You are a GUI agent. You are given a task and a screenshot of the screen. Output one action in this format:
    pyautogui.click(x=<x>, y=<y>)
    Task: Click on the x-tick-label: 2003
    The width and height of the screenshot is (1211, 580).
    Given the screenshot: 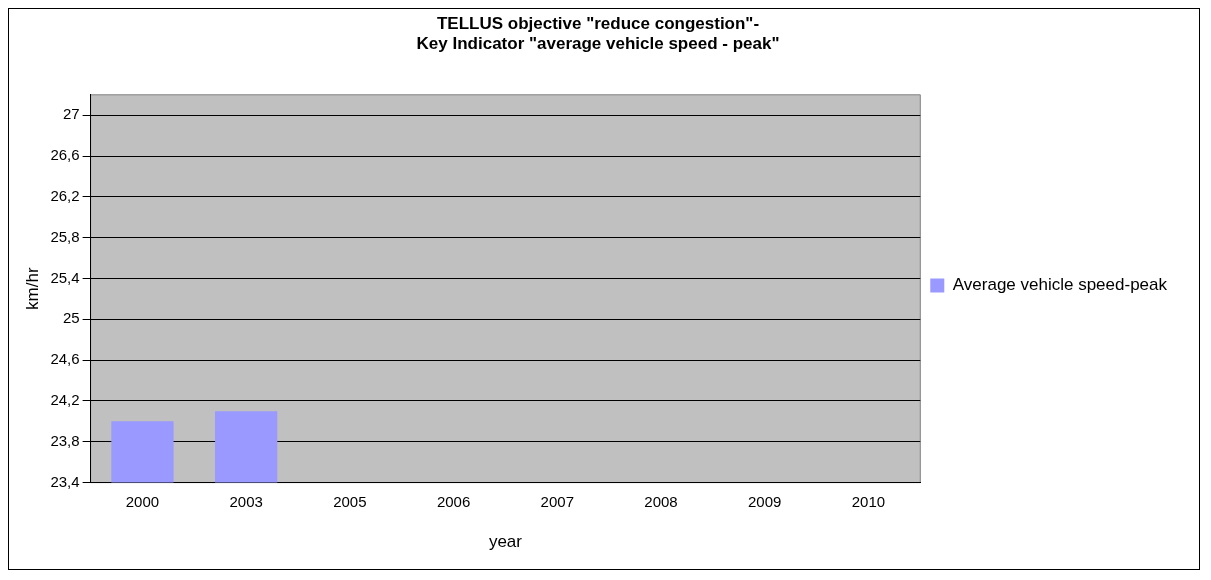 What is the action you would take?
    pyautogui.click(x=246, y=501)
    